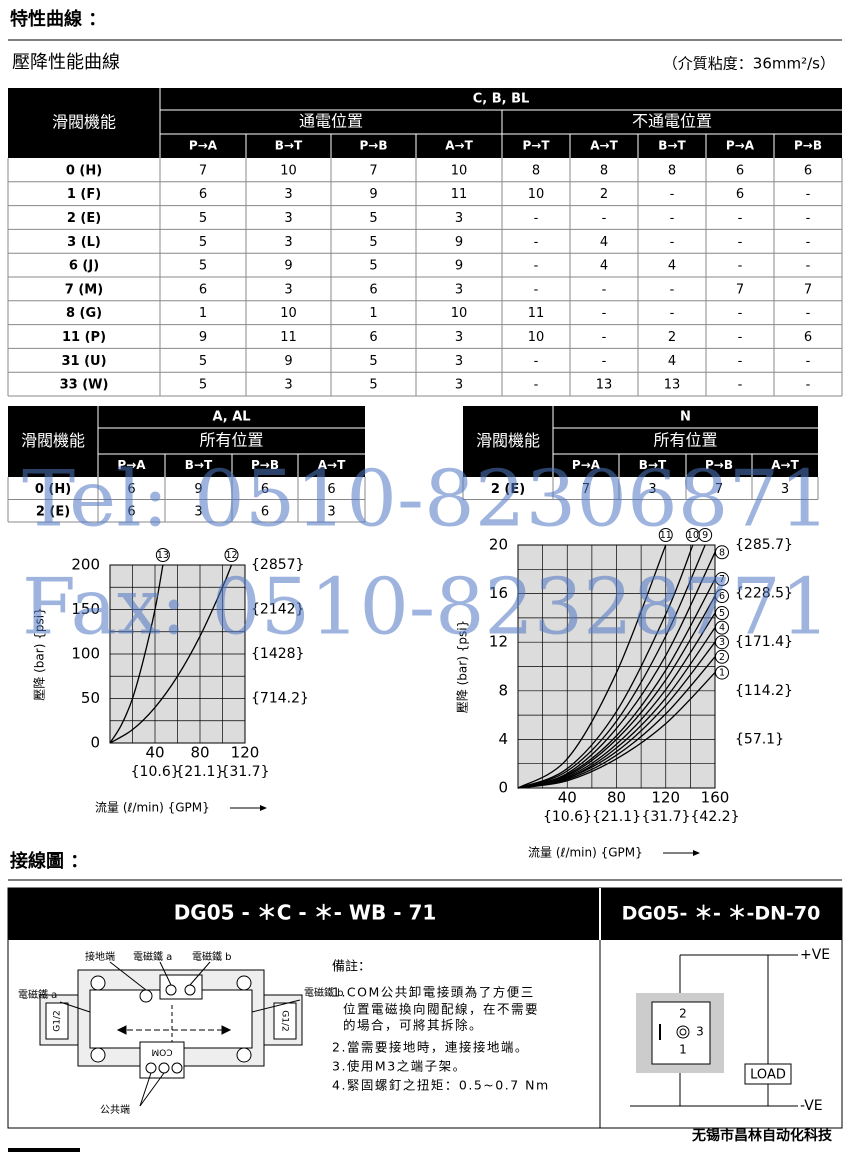 The height and width of the screenshot is (1155, 850). What do you see at coordinates (685, 417) in the screenshot?
I see `table-group: N` at bounding box center [685, 417].